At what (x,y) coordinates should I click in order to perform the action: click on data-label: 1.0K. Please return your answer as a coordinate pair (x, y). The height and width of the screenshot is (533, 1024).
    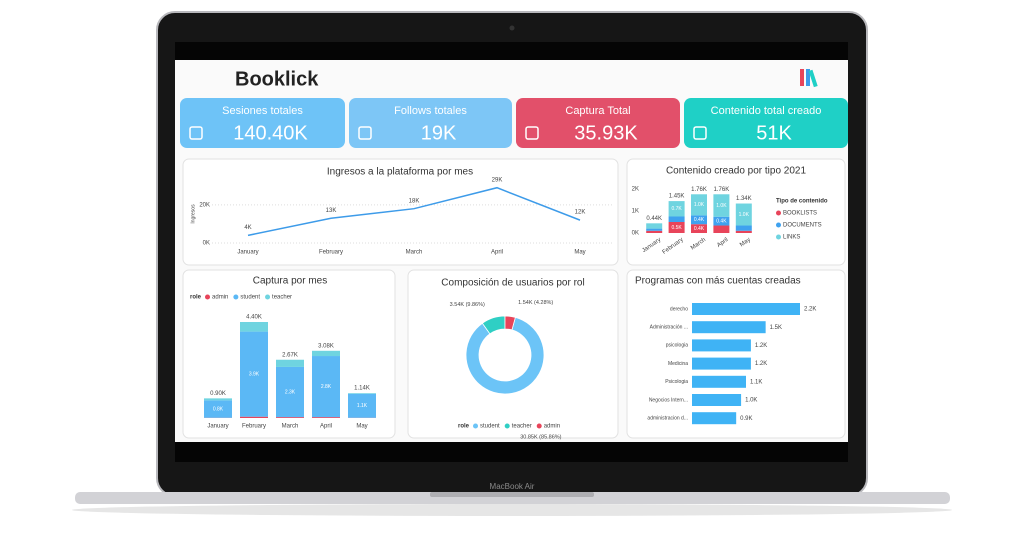
    Looking at the image, I should click on (751, 401).